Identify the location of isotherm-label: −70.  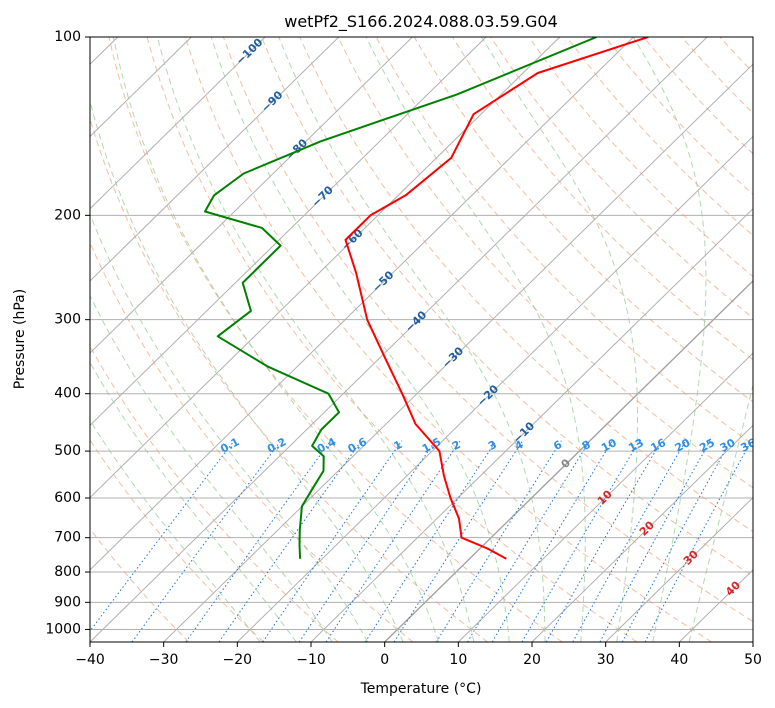
(322, 196).